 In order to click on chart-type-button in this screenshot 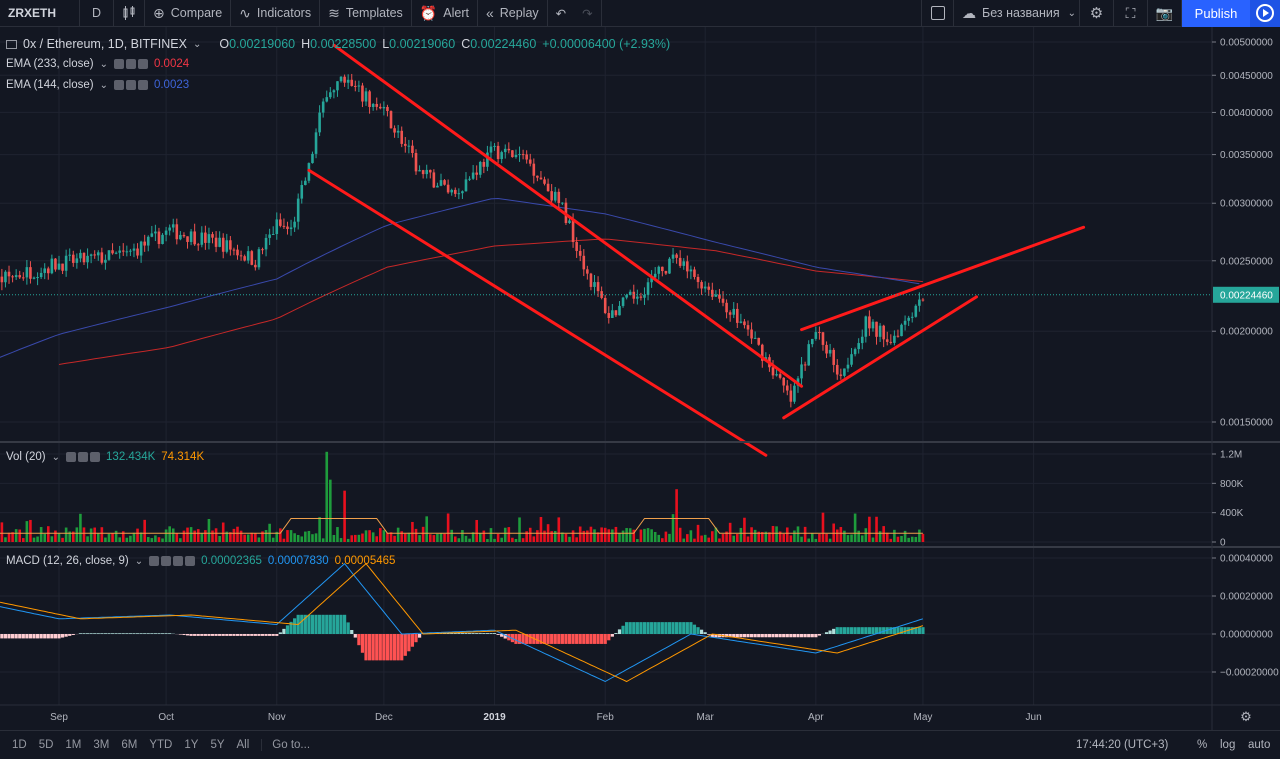, I will do `click(129, 13)`.